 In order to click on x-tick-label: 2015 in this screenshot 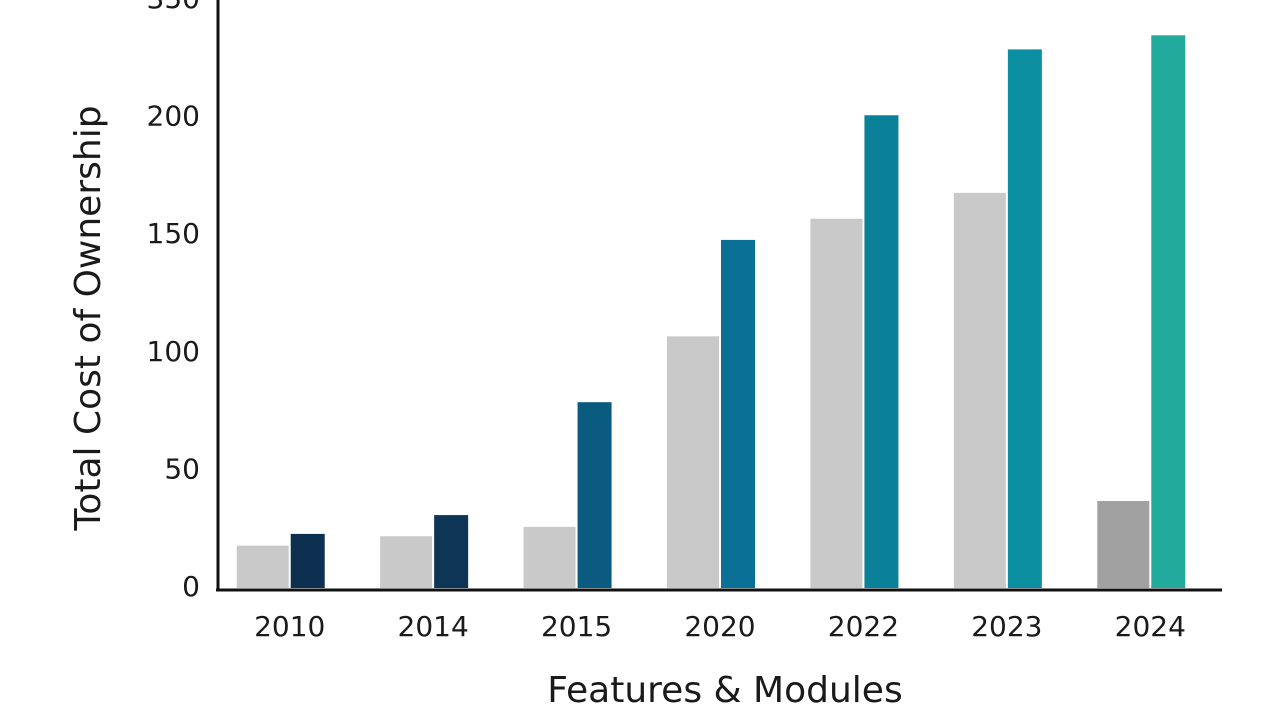, I will do `click(576, 626)`.